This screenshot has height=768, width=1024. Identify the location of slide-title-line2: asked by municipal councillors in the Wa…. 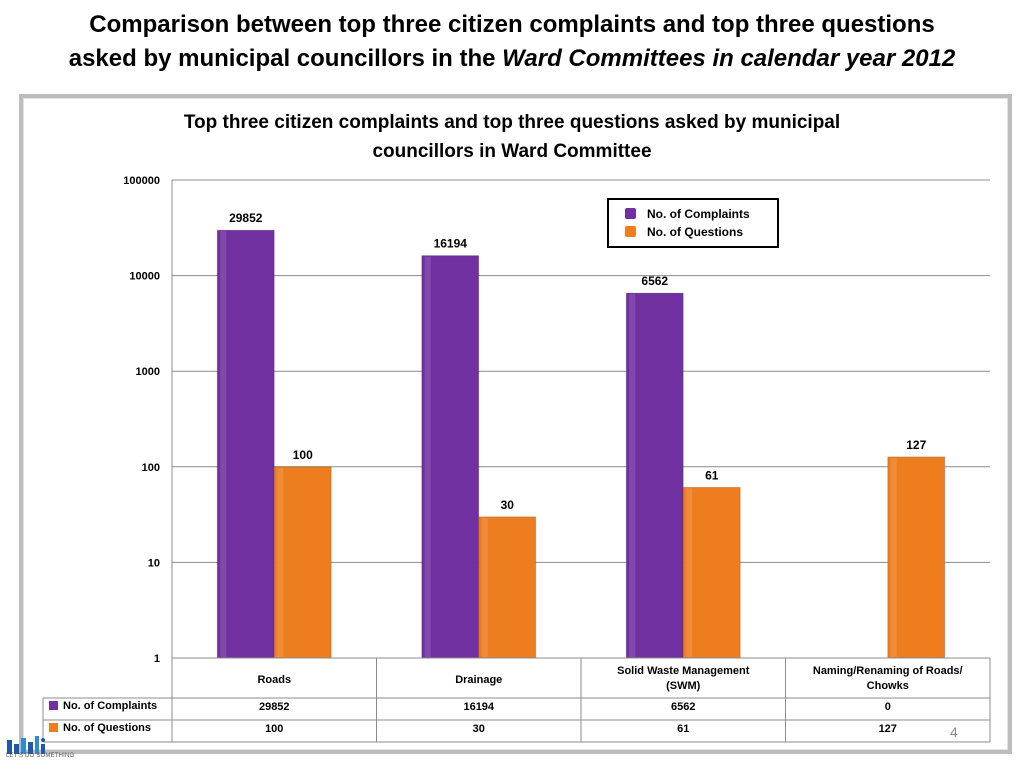
(512, 59).